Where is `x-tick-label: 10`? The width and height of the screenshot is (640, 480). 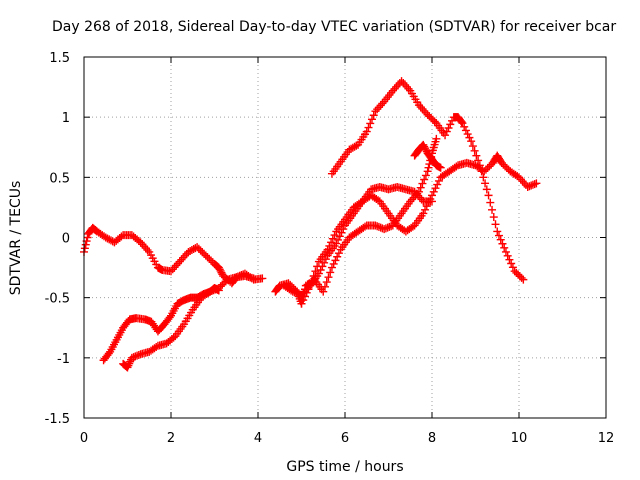 x-tick-label: 10 is located at coordinates (519, 438).